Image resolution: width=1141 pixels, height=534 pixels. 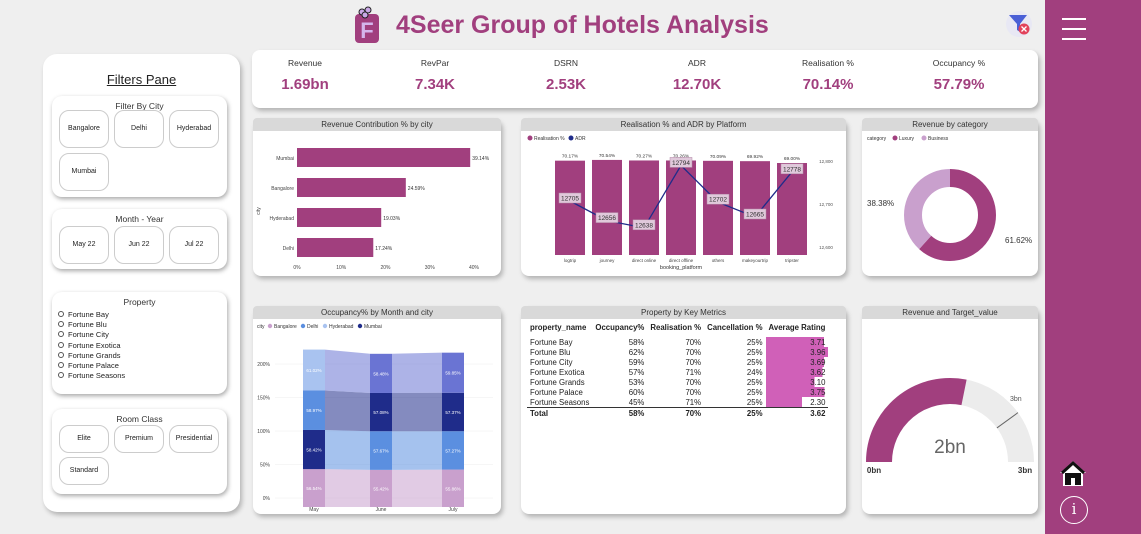 What do you see at coordinates (924, 138) in the screenshot?
I see `legend-business-marker` at bounding box center [924, 138].